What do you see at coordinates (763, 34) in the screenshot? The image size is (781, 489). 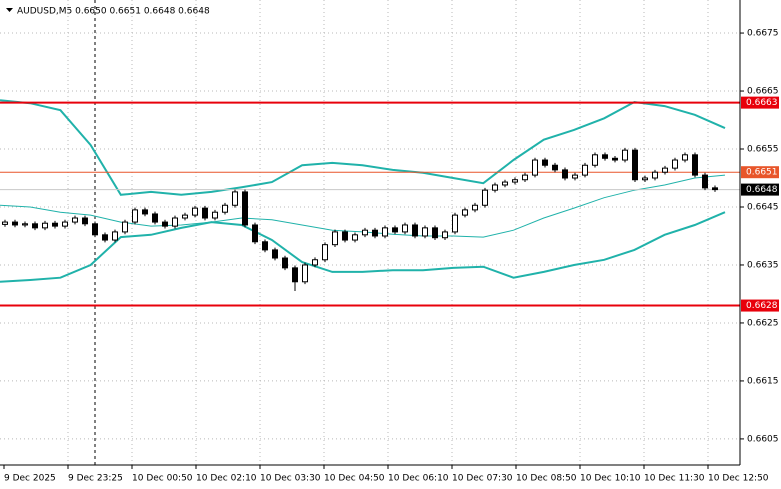 I see `y-tick-label: 0.6675` at bounding box center [763, 34].